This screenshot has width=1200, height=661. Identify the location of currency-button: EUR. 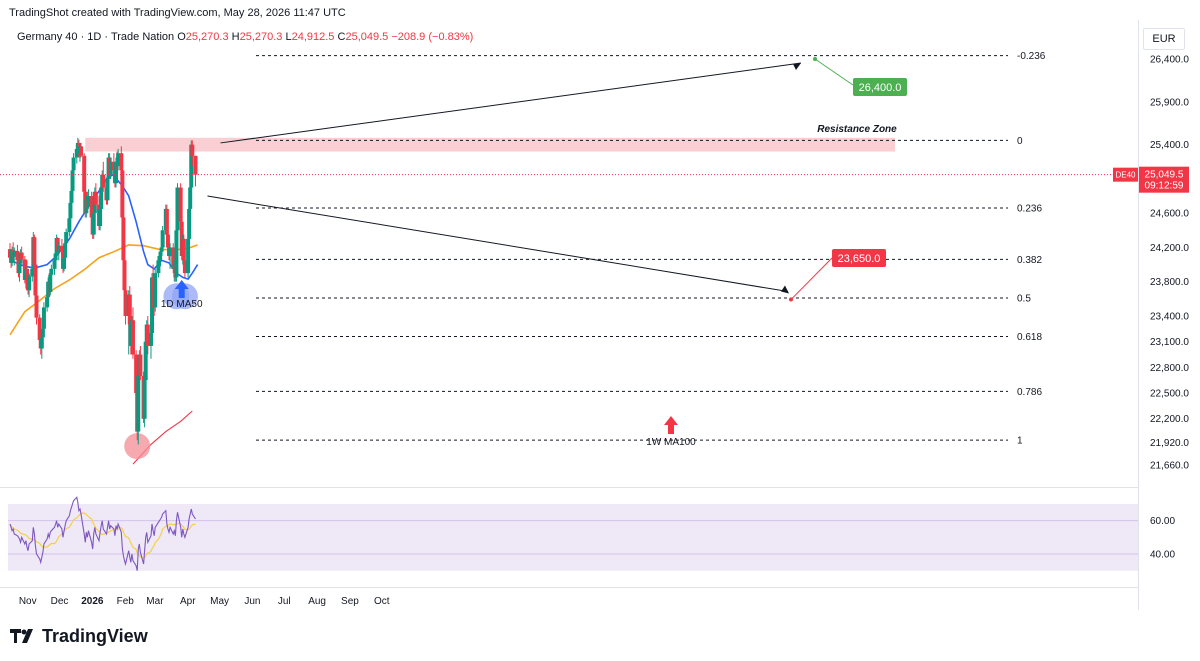
(1164, 39).